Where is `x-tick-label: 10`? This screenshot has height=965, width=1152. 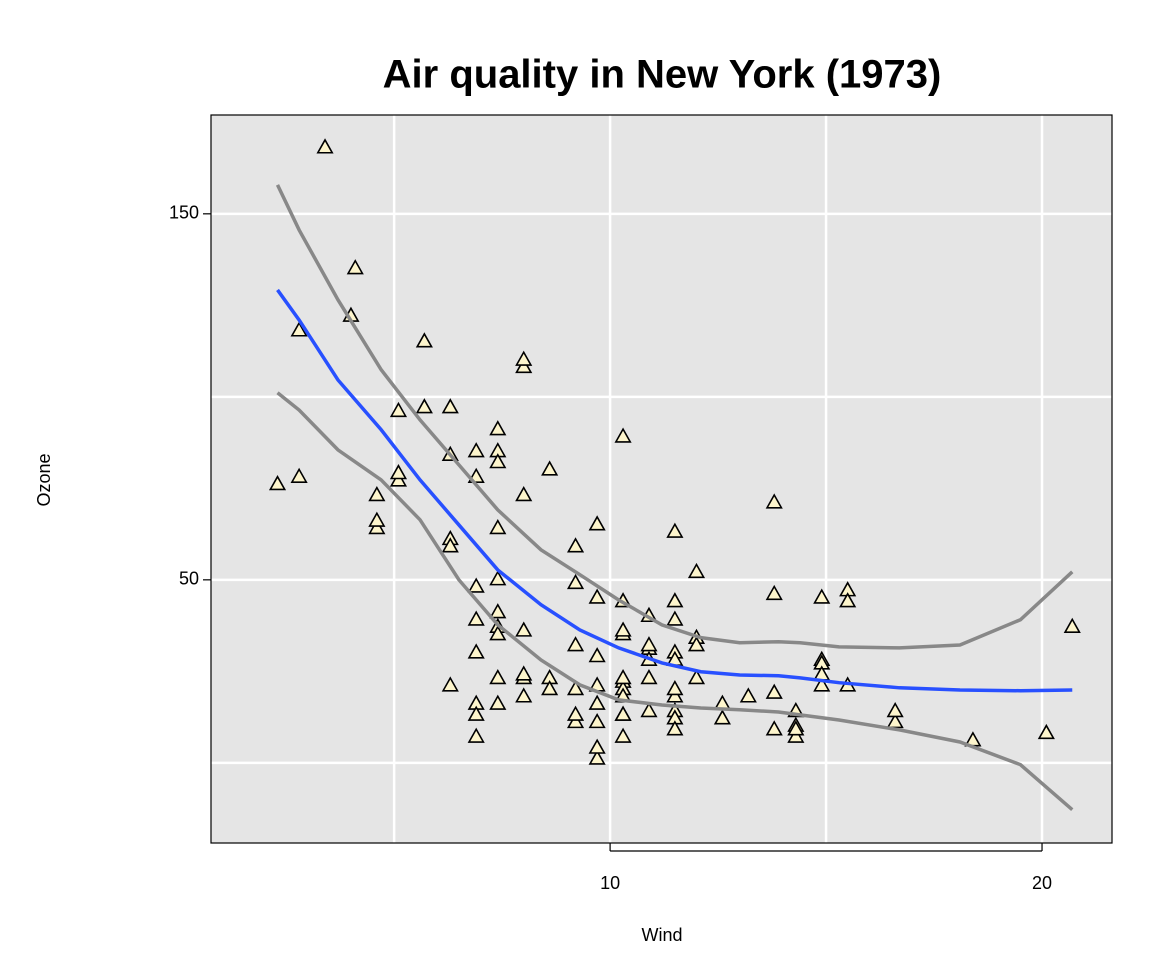 x-tick-label: 10 is located at coordinates (610, 883).